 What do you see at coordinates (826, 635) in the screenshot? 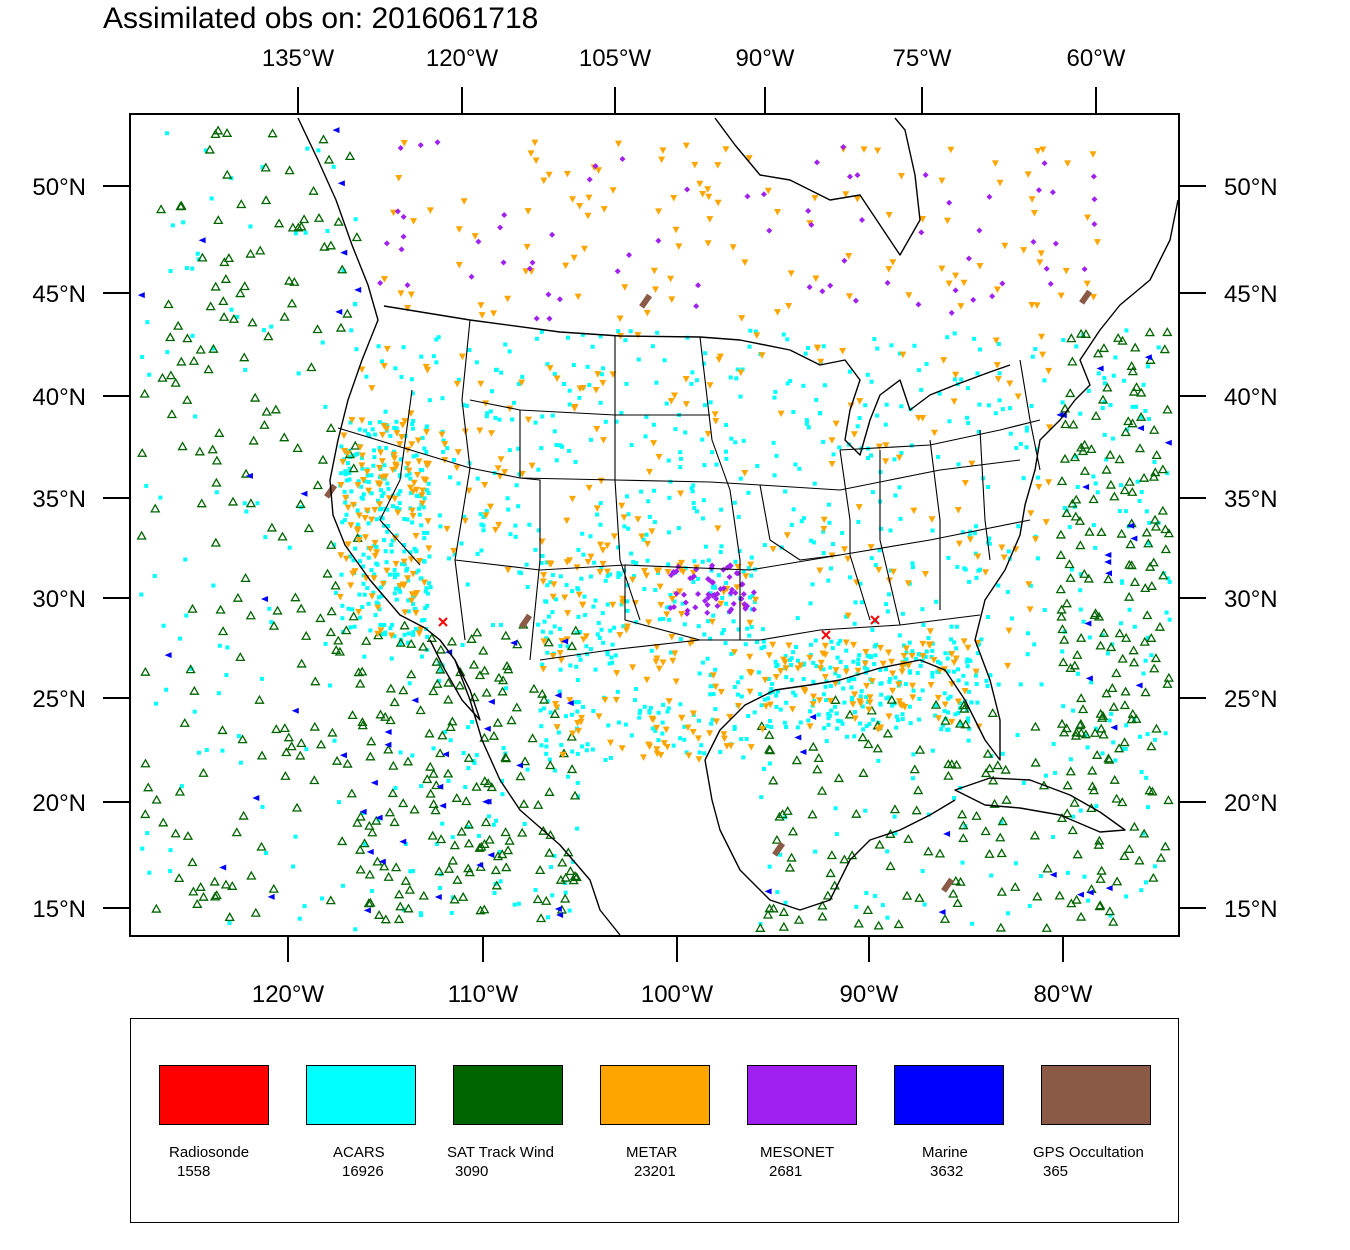
I see `x-marker-icon` at bounding box center [826, 635].